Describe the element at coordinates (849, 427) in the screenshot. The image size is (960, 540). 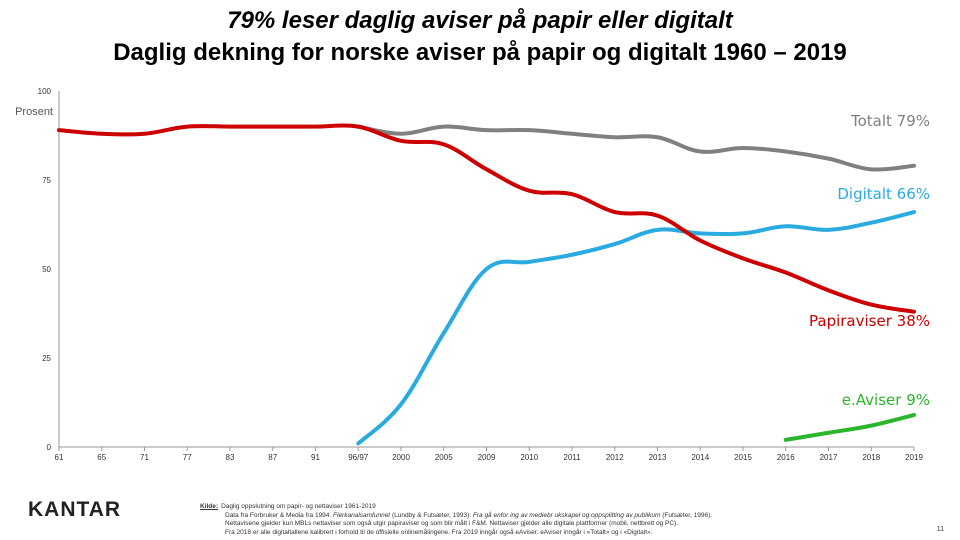
I see `series-line-e-aviser` at that location.